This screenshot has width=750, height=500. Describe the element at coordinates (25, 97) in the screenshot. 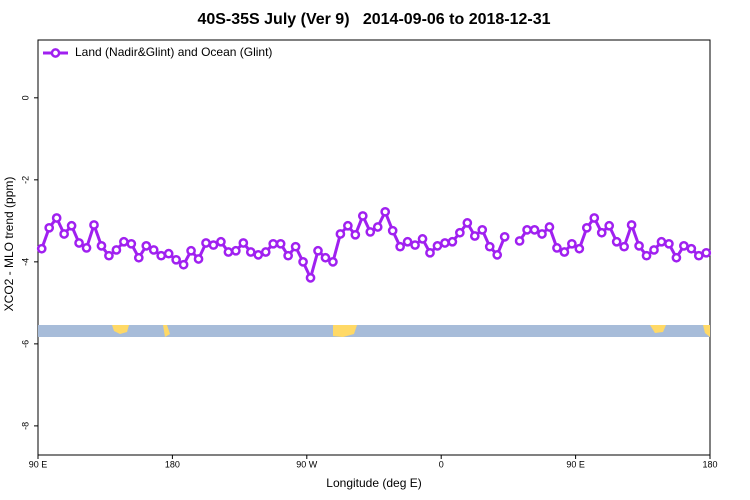

I see `y-tick-label: 0` at that location.